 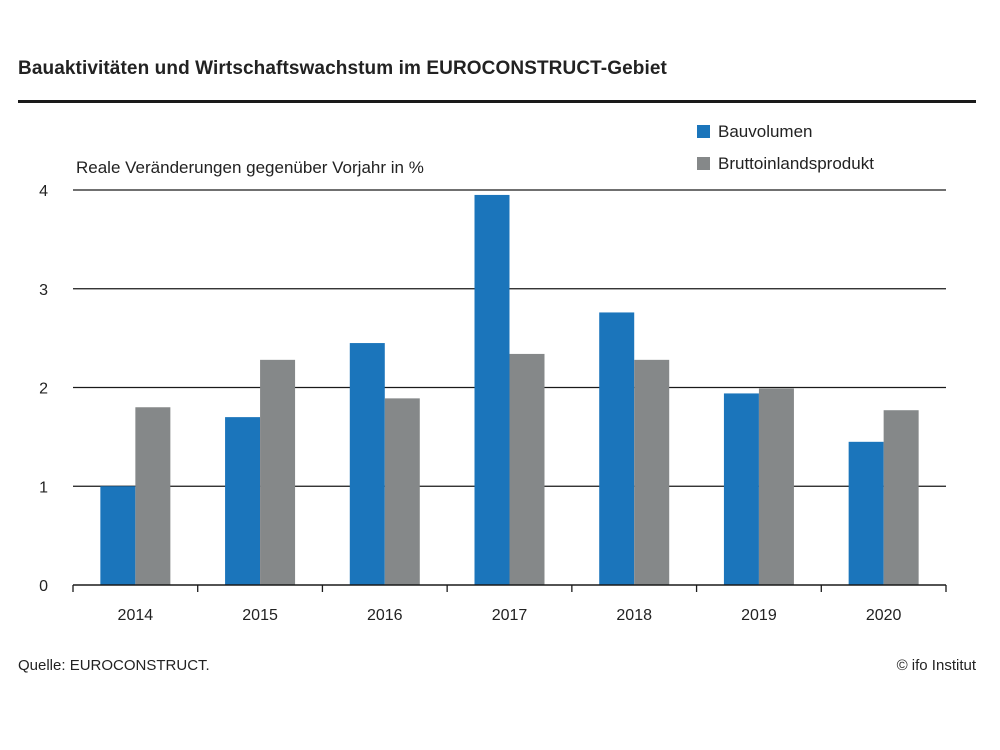 What do you see at coordinates (866, 513) in the screenshot?
I see `bar-bauvolumen-2020` at bounding box center [866, 513].